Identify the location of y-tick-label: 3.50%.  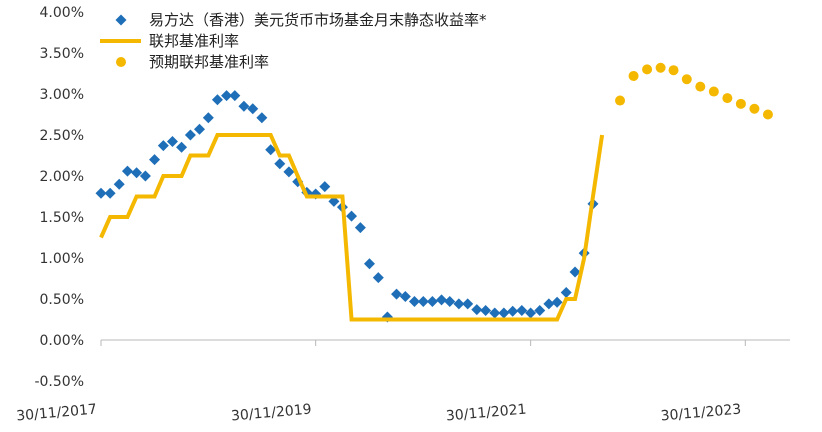
(62, 54).